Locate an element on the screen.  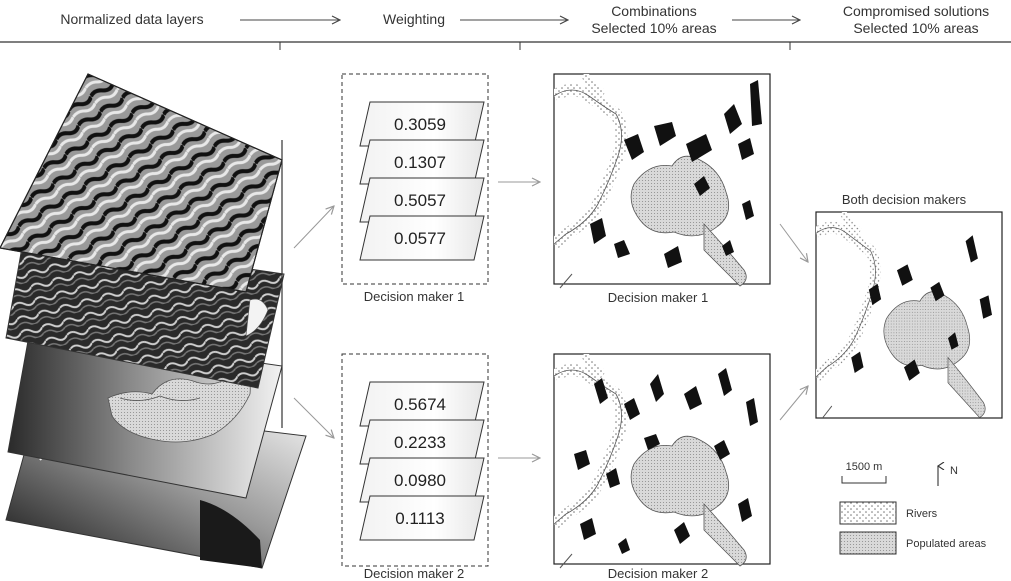
populated-swatch-icon is located at coordinates (868, 543).